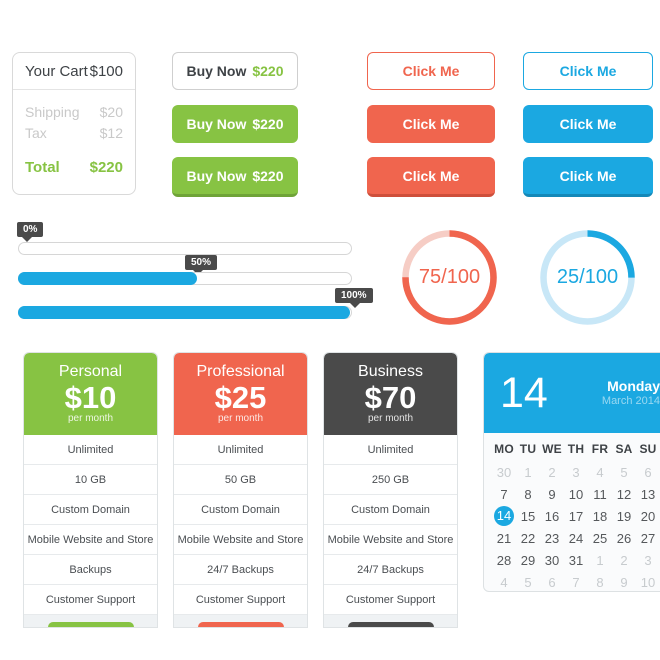 The image size is (660, 660). I want to click on ring-value-arc, so click(449, 277).